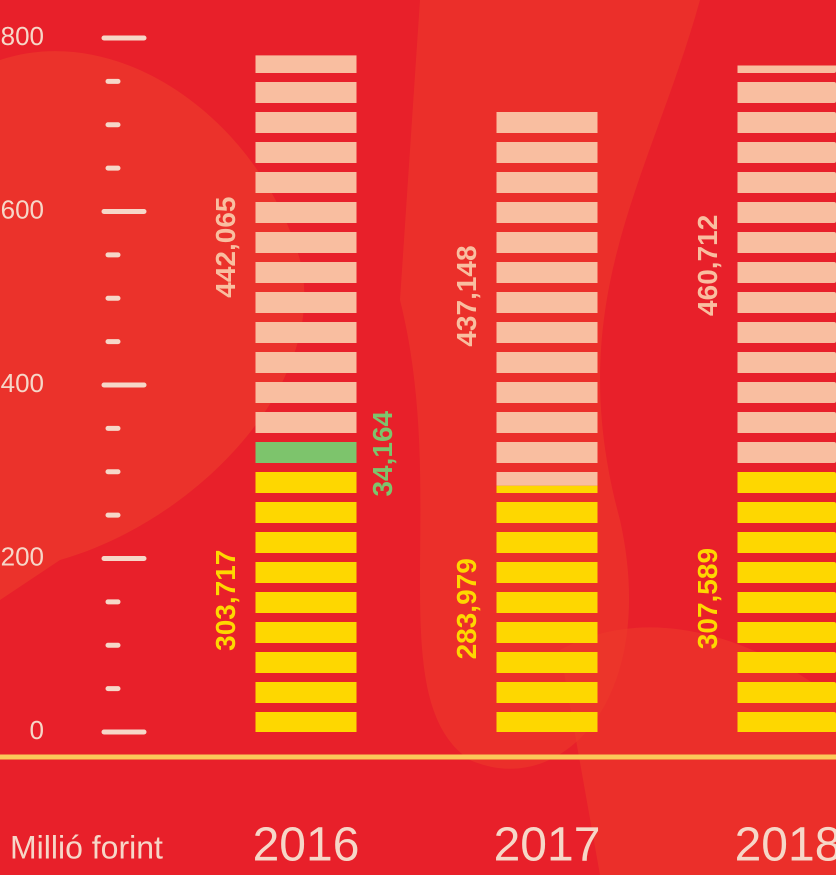 Image resolution: width=836 pixels, height=875 pixels. Describe the element at coordinates (225, 247) in the screenshot. I see `value-label: 442,065` at that location.